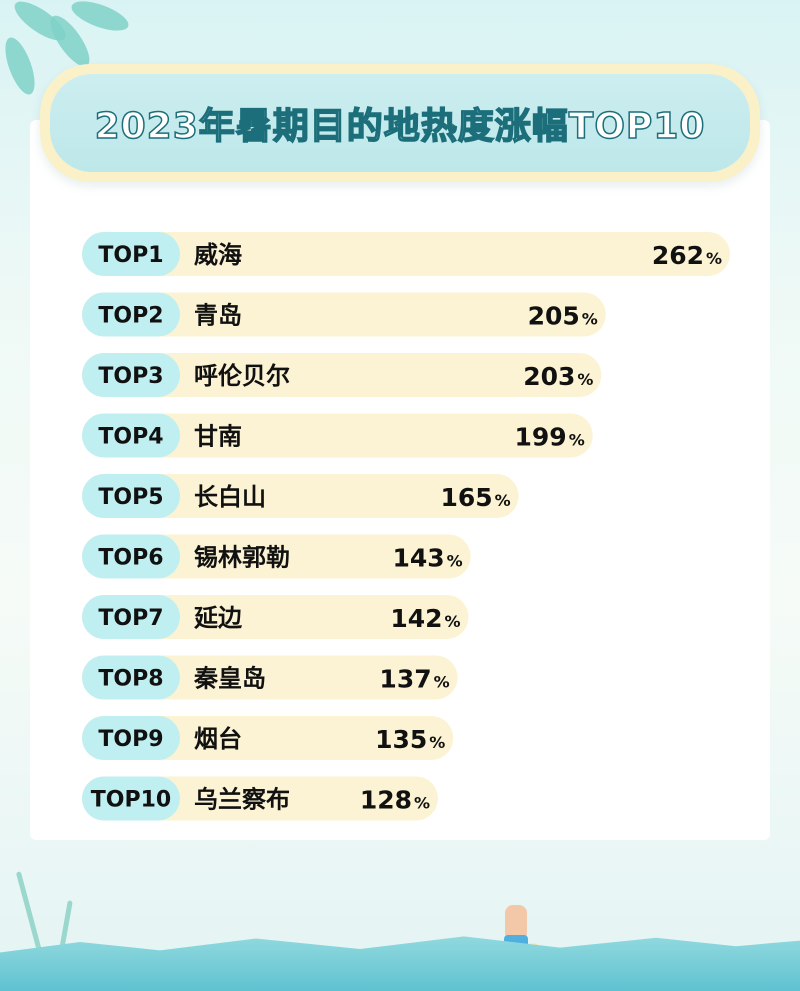  What do you see at coordinates (541, 437) in the screenshot?
I see `value-label-4: 199` at bounding box center [541, 437].